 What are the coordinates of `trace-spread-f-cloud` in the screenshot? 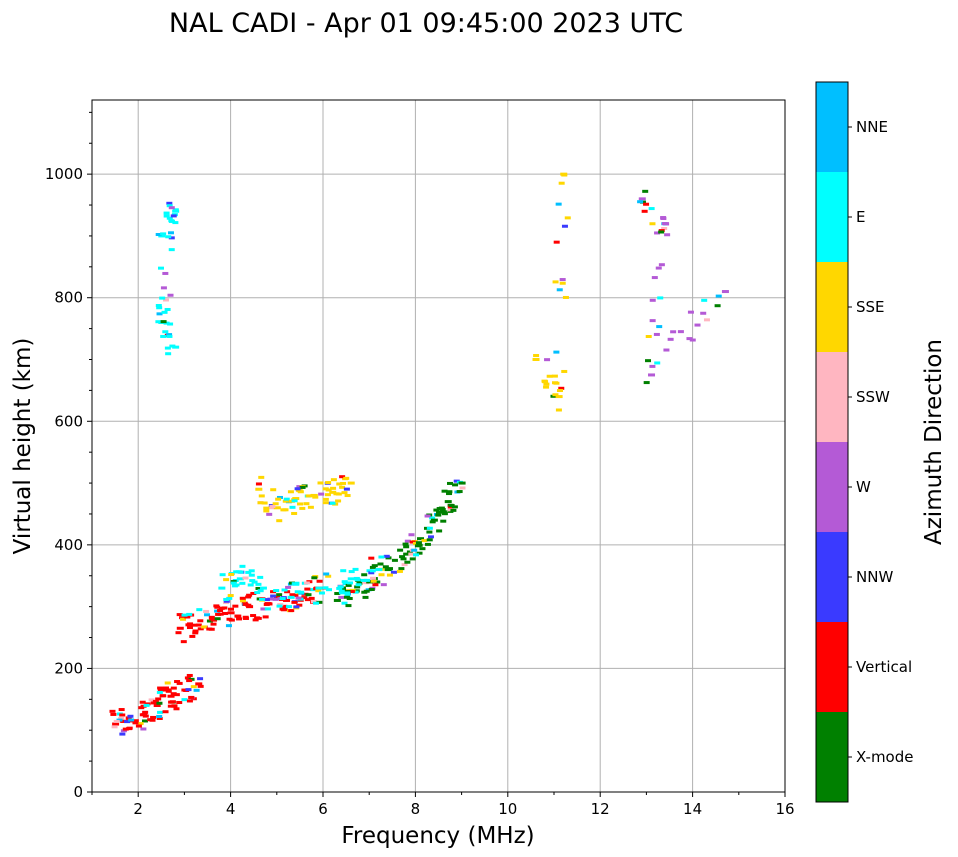 It's located at (301, 582).